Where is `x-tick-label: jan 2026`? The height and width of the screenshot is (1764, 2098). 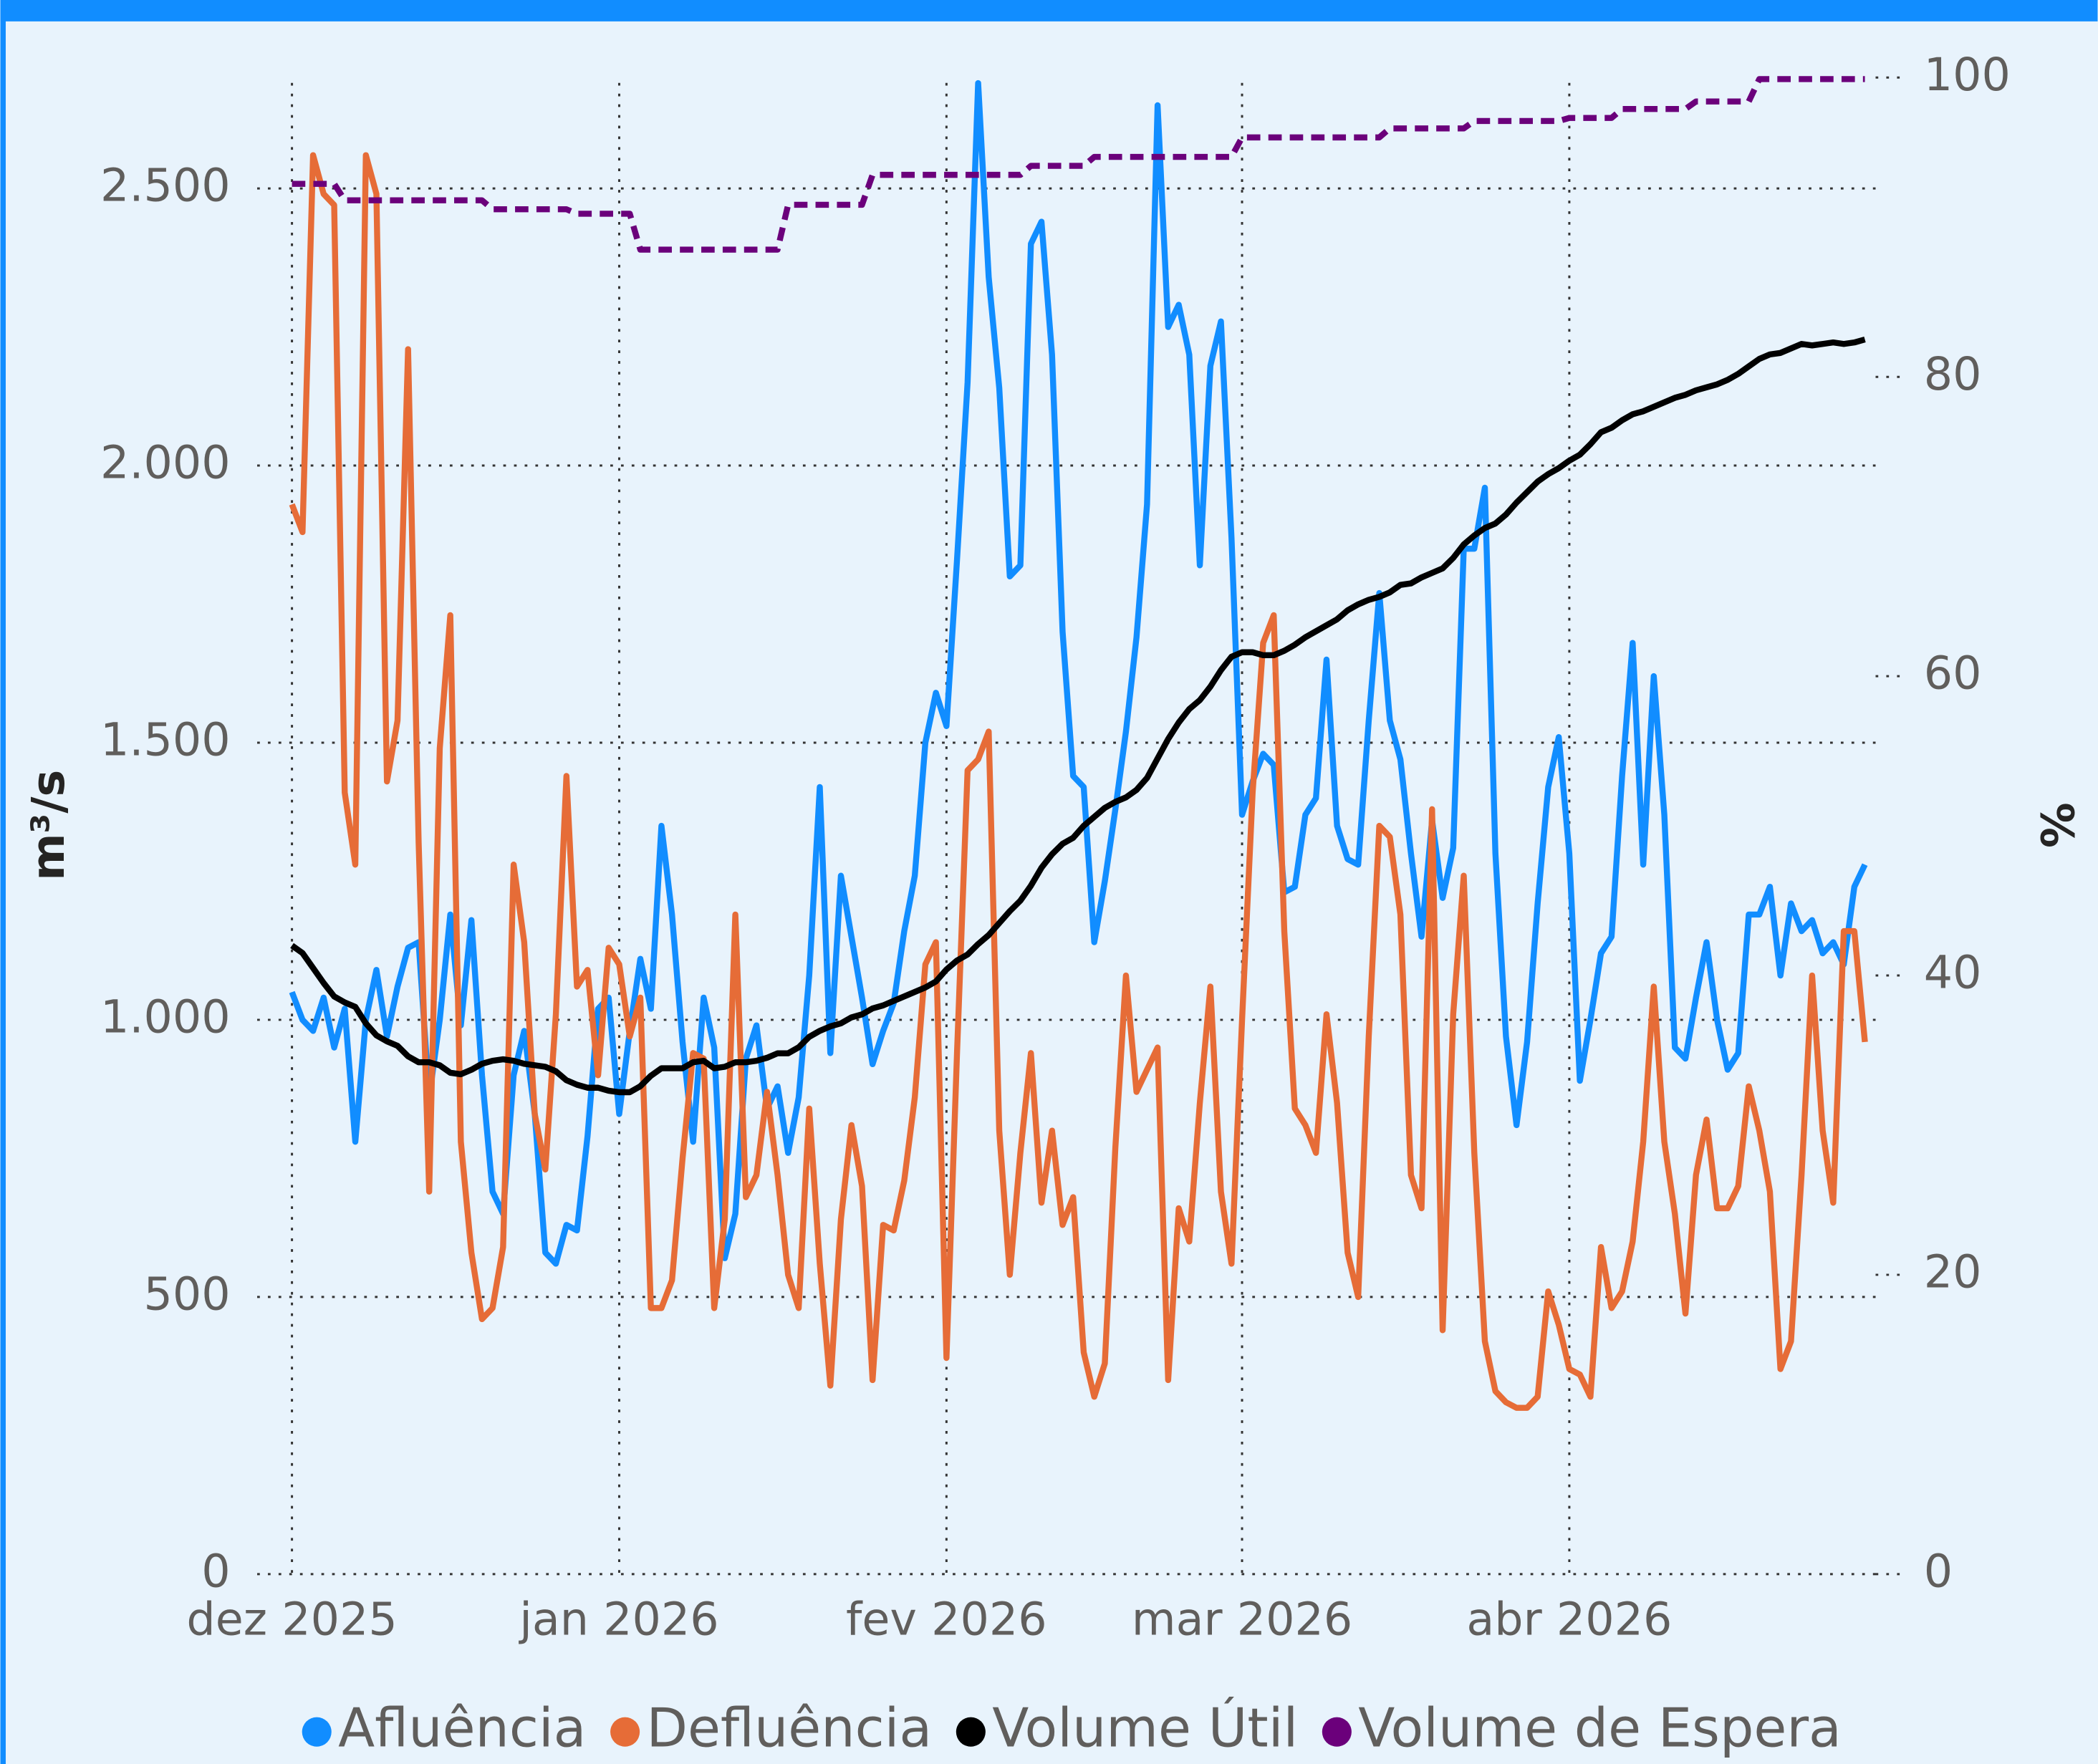
x-tick-label: jan 2026 is located at coordinates (618, 1620).